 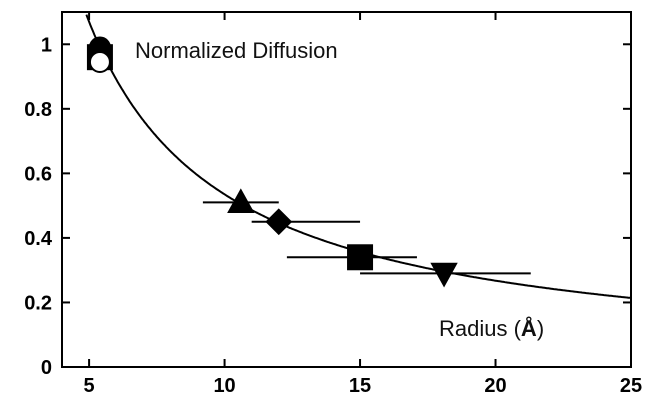 I want to click on y-tick-label: 0.8, so click(x=38, y=110).